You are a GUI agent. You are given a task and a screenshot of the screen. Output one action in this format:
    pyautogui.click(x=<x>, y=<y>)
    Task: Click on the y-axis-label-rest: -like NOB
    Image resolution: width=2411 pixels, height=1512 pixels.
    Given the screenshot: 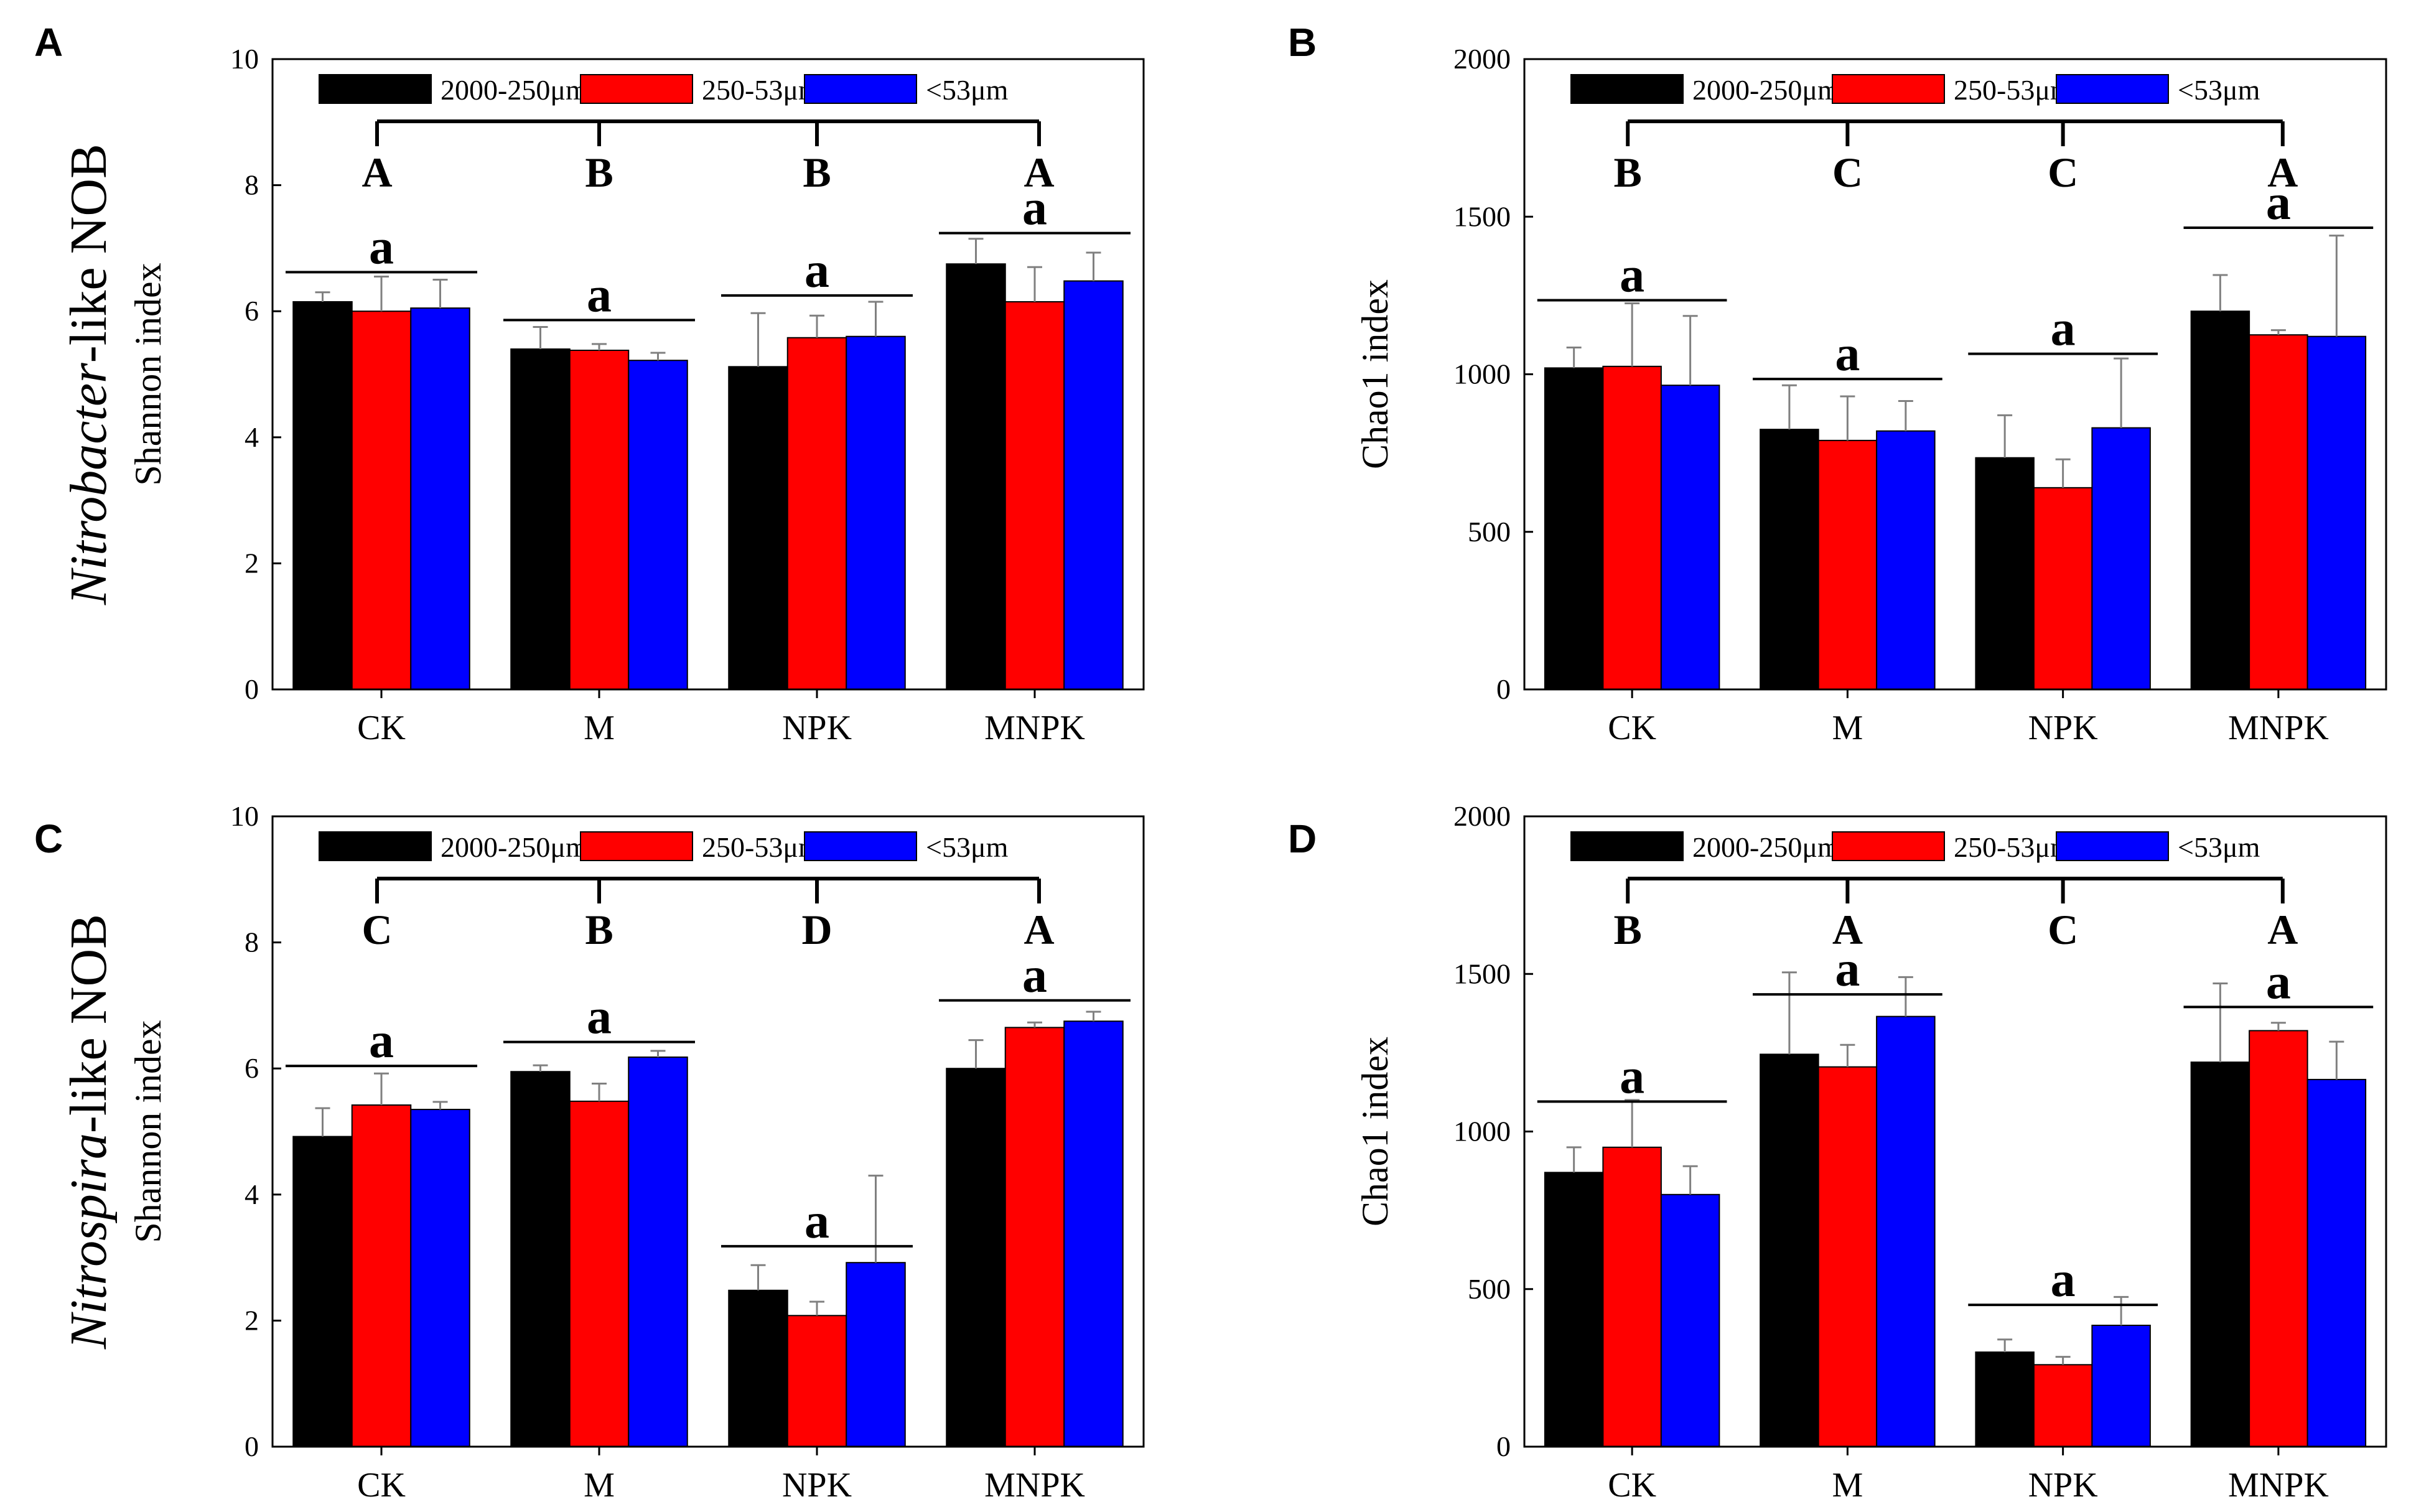 What is the action you would take?
    pyautogui.click(x=89, y=253)
    